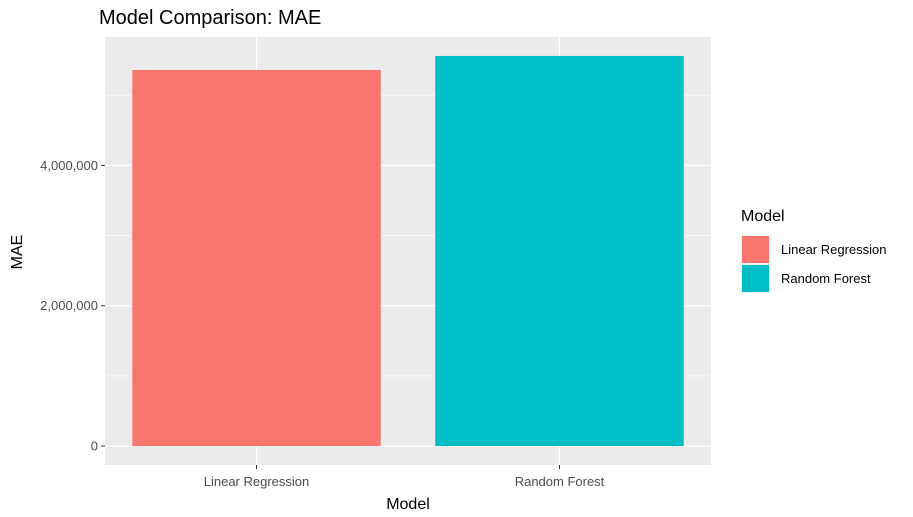 The height and width of the screenshot is (517, 913). I want to click on y-tick-label: 4,000,000, so click(69, 165).